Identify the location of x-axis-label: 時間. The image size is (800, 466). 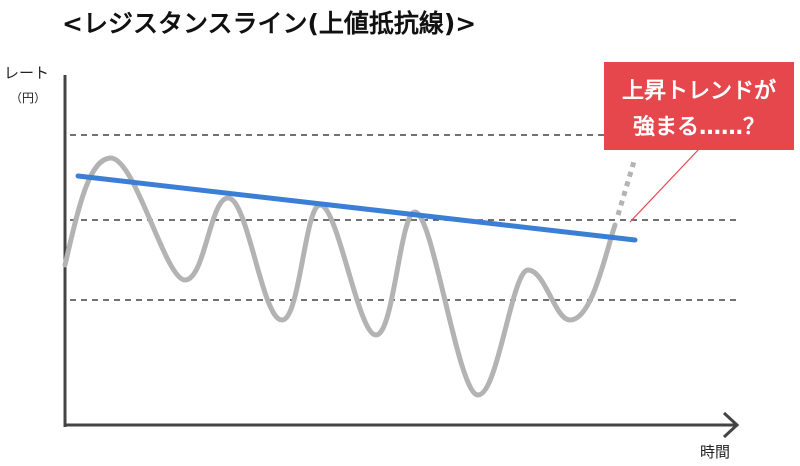
(715, 452).